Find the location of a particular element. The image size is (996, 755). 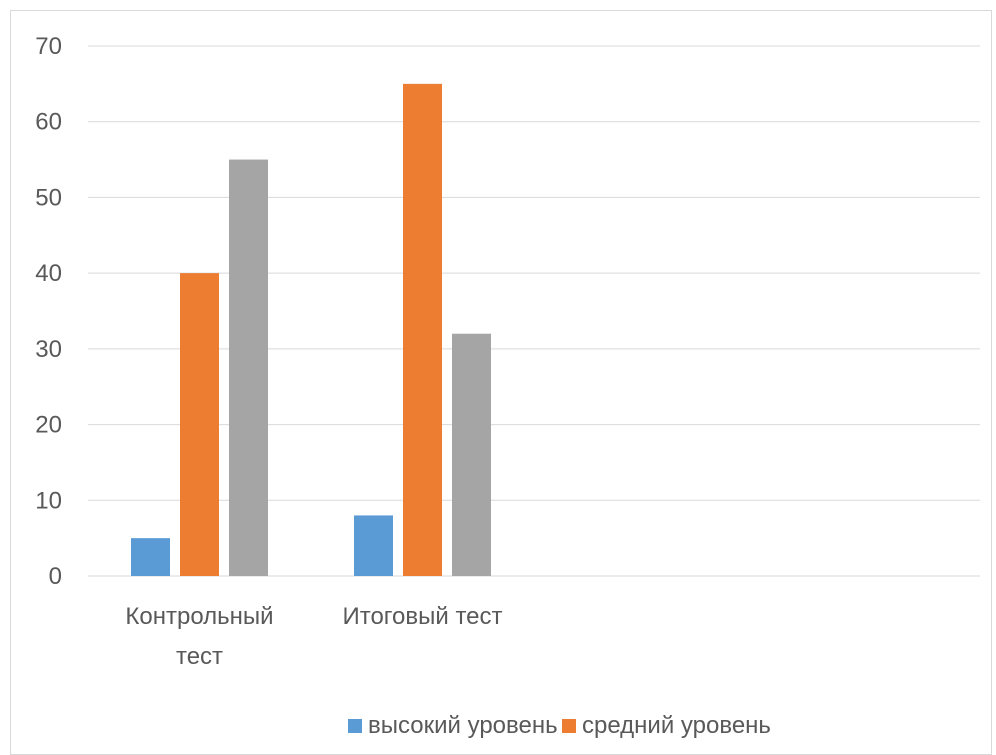

y-tick-label: 0 is located at coordinates (55, 576).